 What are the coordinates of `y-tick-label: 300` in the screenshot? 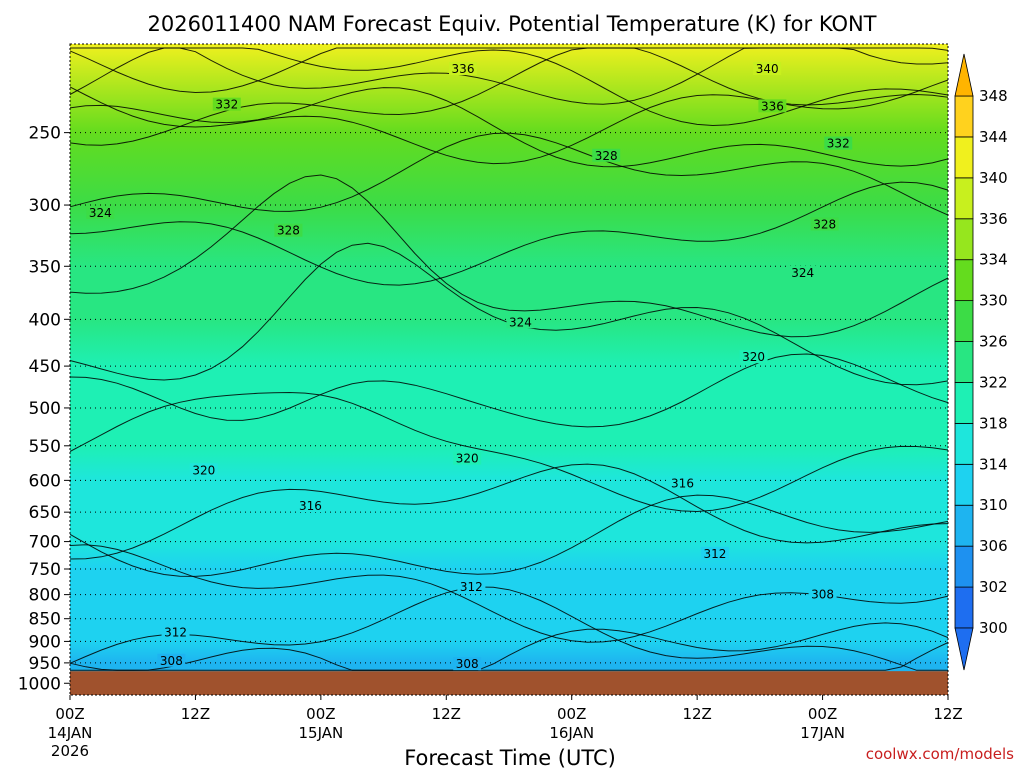 It's located at (45, 206).